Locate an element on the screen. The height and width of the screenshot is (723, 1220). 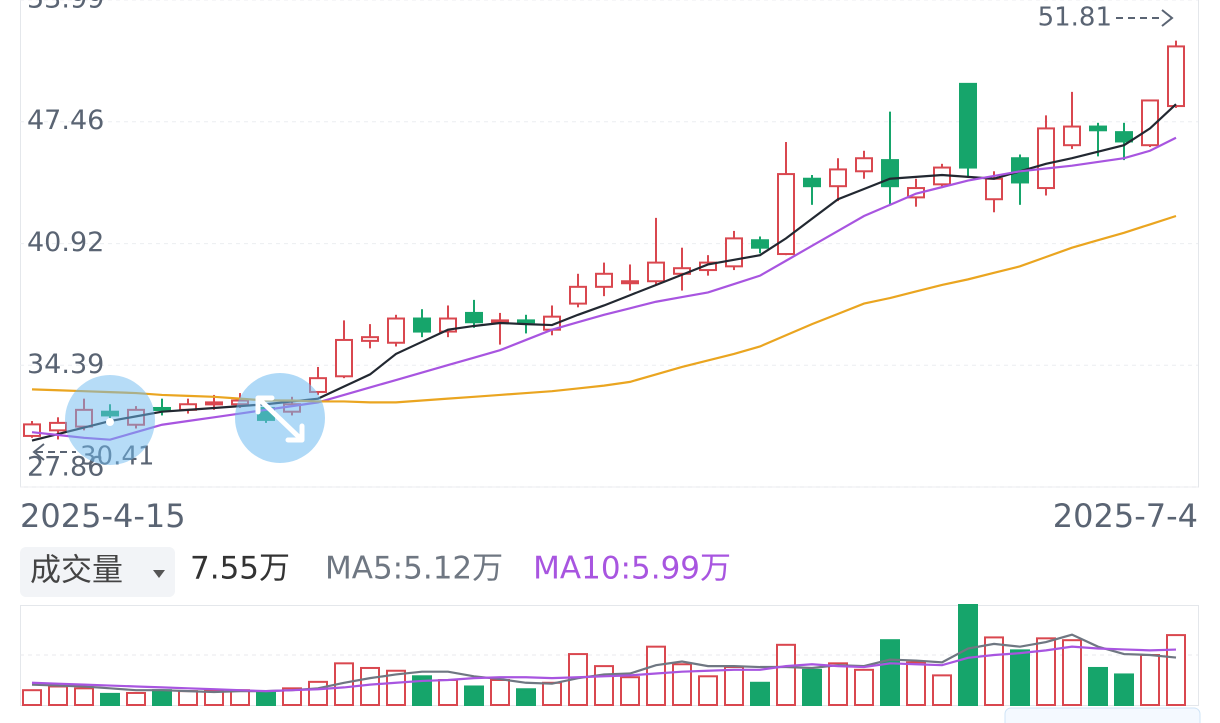
y-tick-label: 40.92 is located at coordinates (65, 242).